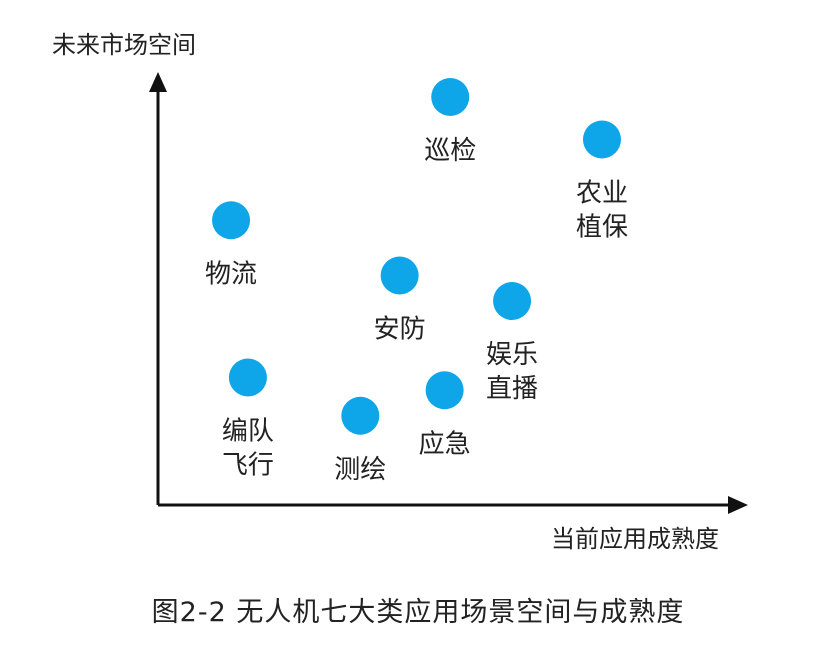  What do you see at coordinates (602, 194) in the screenshot?
I see `data-point-label: 农业` at bounding box center [602, 194].